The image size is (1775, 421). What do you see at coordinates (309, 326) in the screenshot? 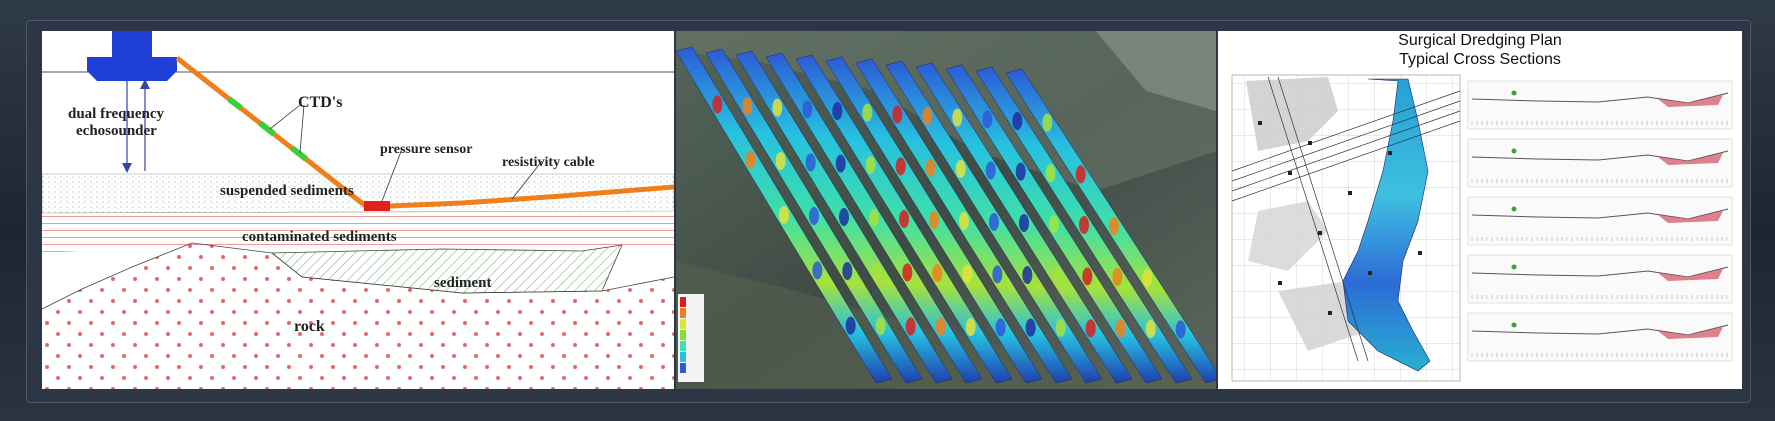
I see `label-rock: rock` at bounding box center [309, 326].